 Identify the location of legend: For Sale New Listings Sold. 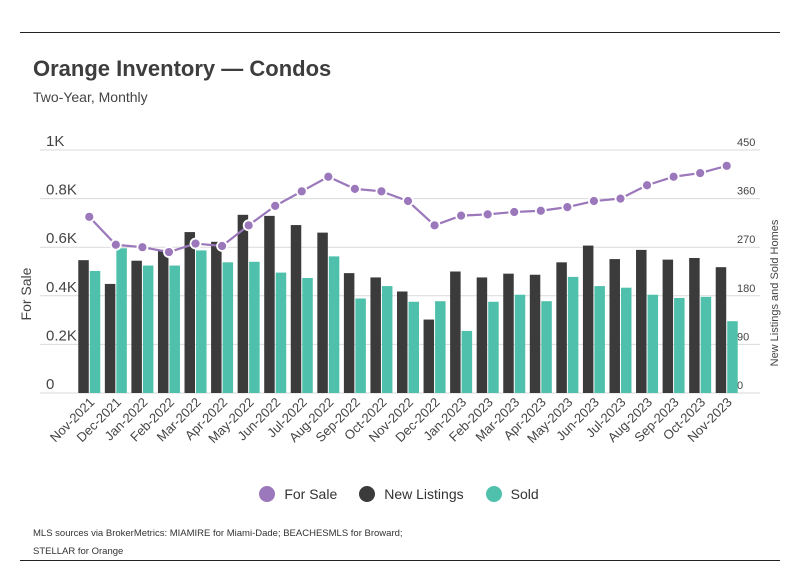
(399, 494).